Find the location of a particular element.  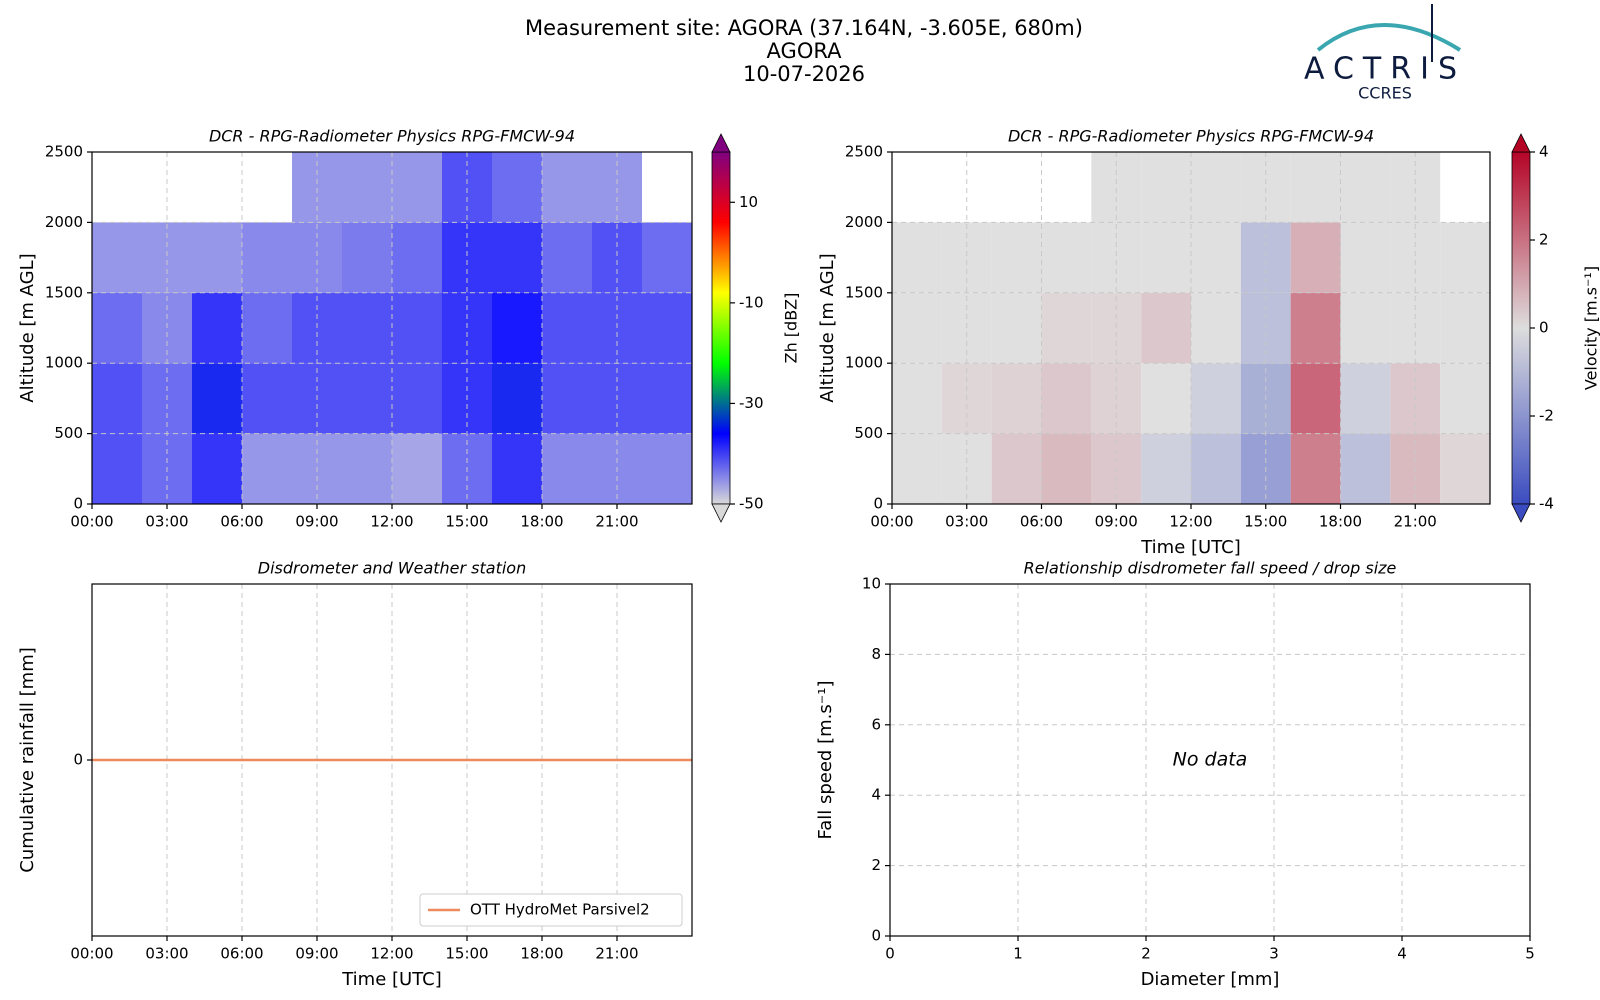

x-tick-label: 4 is located at coordinates (1402, 954).